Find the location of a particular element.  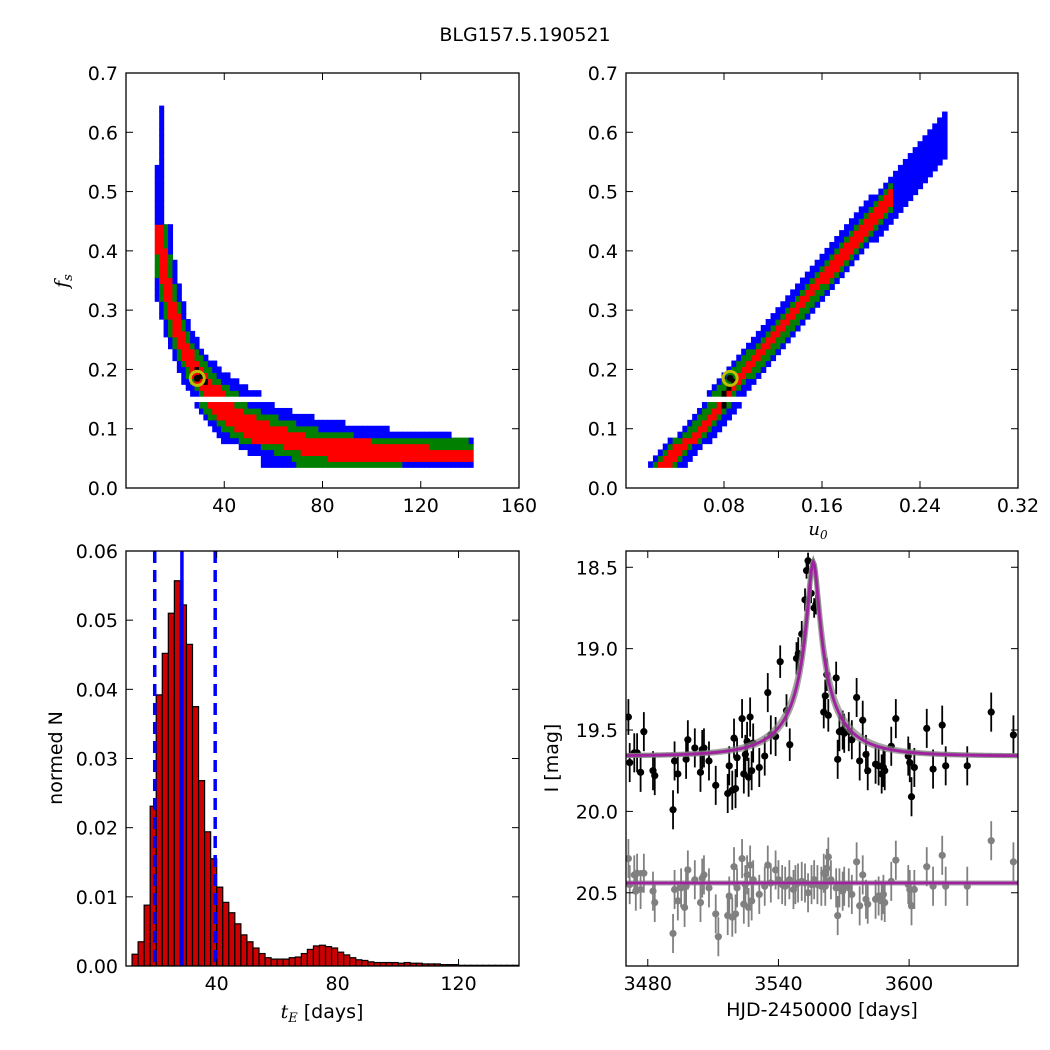

best-fit-marker is located at coordinates (730, 378).